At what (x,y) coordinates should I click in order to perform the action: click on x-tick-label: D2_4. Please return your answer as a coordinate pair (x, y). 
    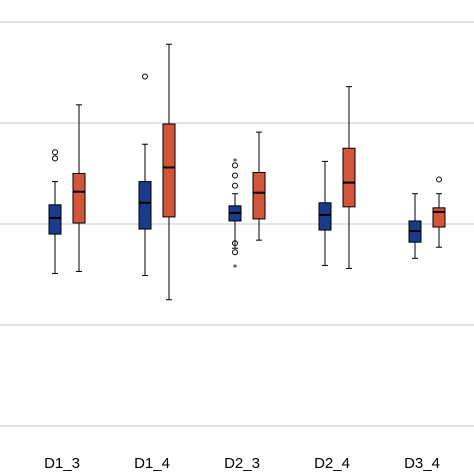
    Looking at the image, I should click on (332, 463).